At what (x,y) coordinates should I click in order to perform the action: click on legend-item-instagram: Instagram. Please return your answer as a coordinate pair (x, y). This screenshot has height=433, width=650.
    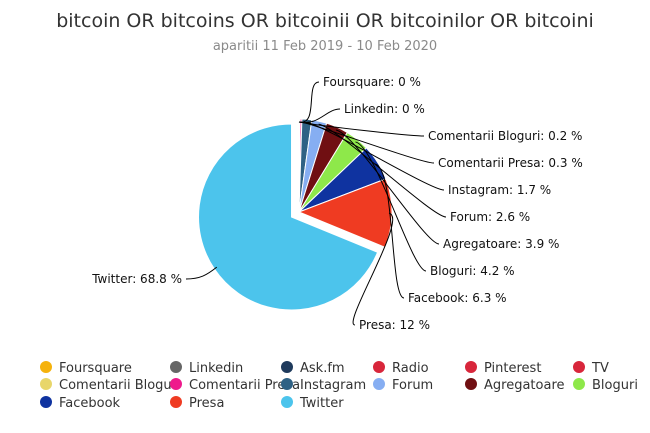
    Looking at the image, I should click on (323, 385).